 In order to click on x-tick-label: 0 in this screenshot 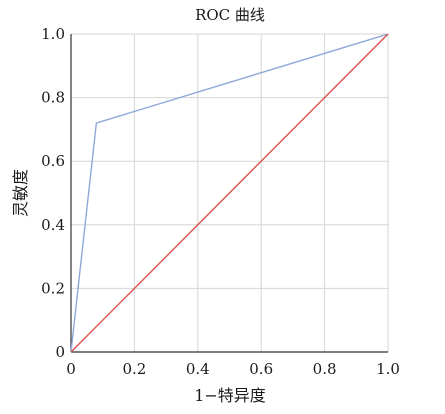, I will do `click(71, 369)`.